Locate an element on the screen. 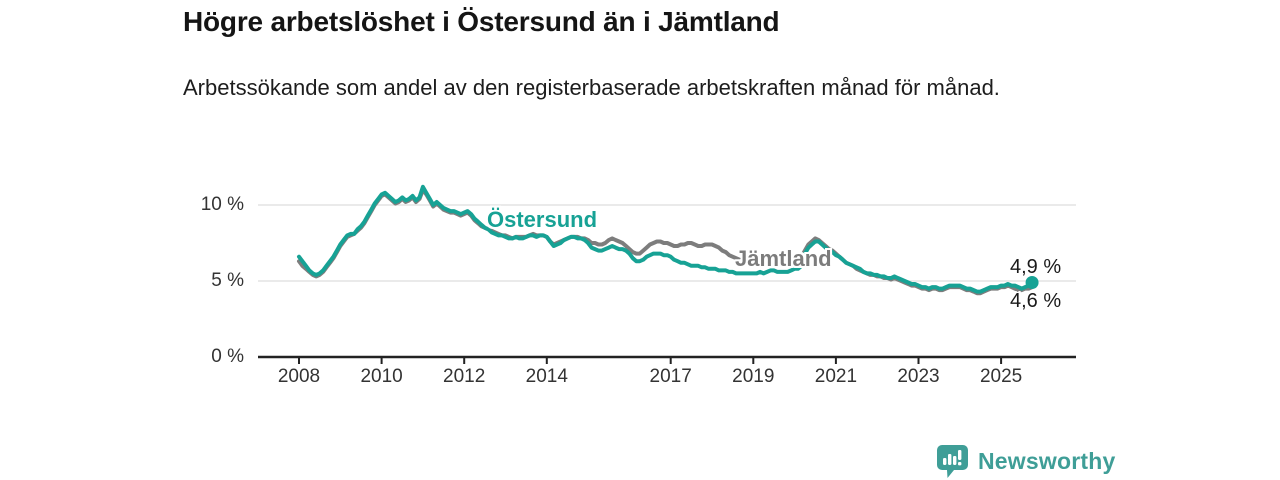 The image size is (1280, 480). newsworthy-logo-icon is located at coordinates (952, 461).